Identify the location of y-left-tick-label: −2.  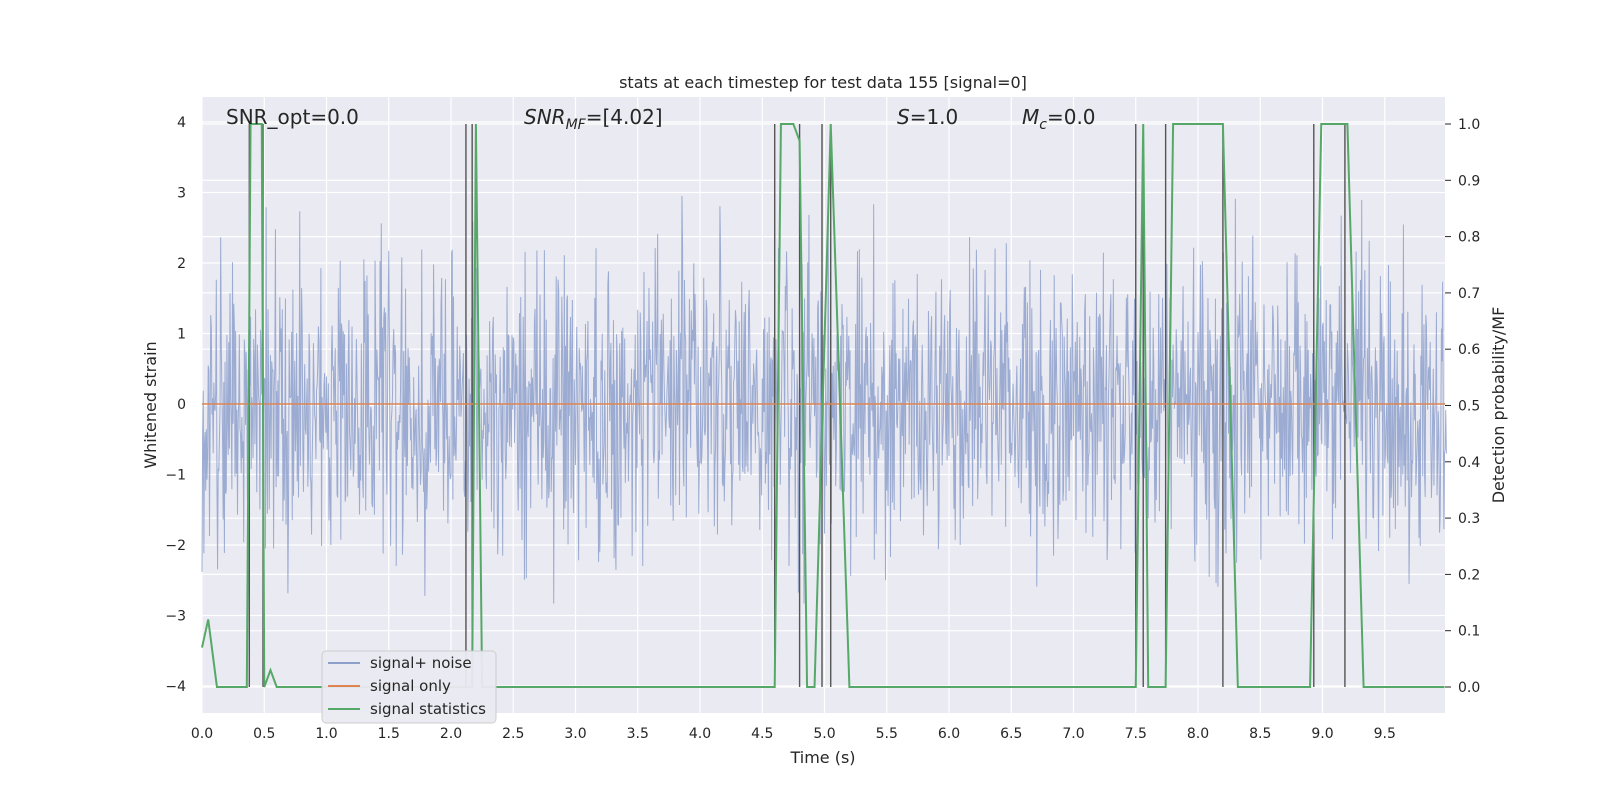
(175, 546).